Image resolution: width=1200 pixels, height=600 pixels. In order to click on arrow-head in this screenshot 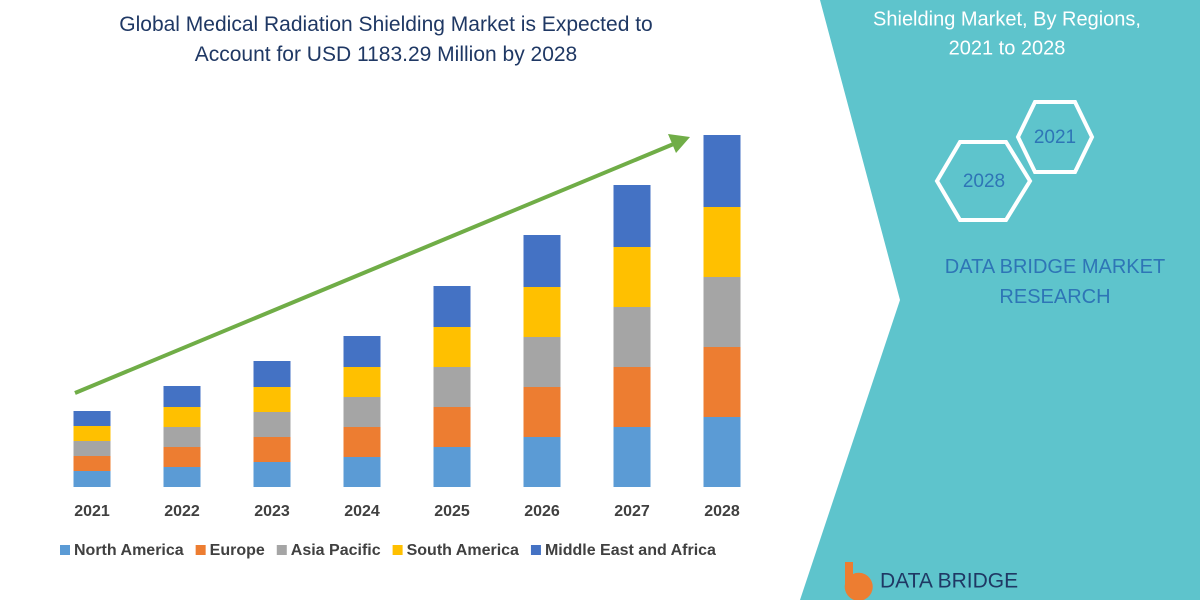, I will do `click(679, 143)`.